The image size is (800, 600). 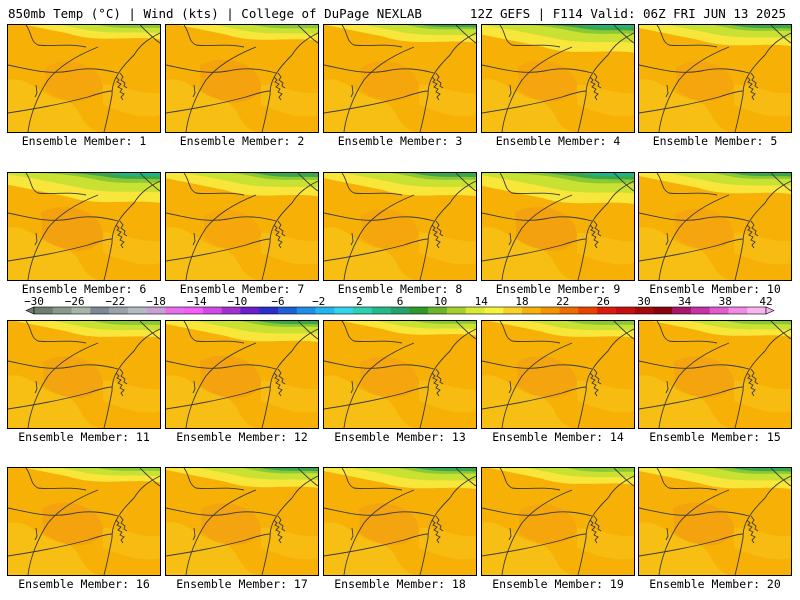 What do you see at coordinates (75, 302) in the screenshot?
I see `colorbar-tick-label: −26` at bounding box center [75, 302].